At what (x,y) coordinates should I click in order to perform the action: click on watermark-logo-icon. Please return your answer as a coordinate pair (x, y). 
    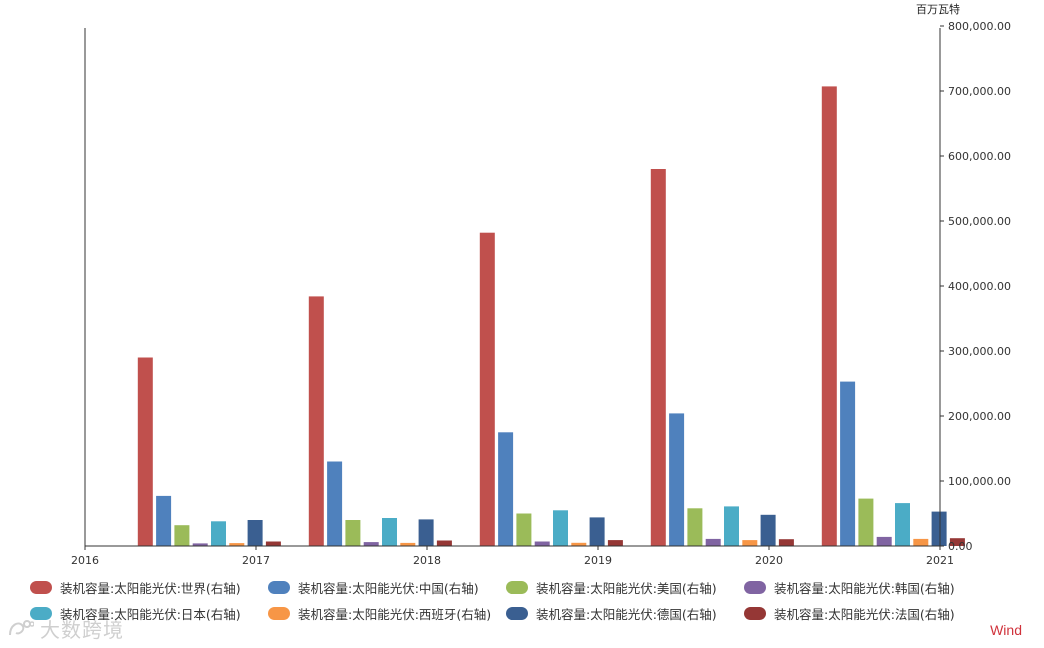
    Looking at the image, I should click on (21, 627).